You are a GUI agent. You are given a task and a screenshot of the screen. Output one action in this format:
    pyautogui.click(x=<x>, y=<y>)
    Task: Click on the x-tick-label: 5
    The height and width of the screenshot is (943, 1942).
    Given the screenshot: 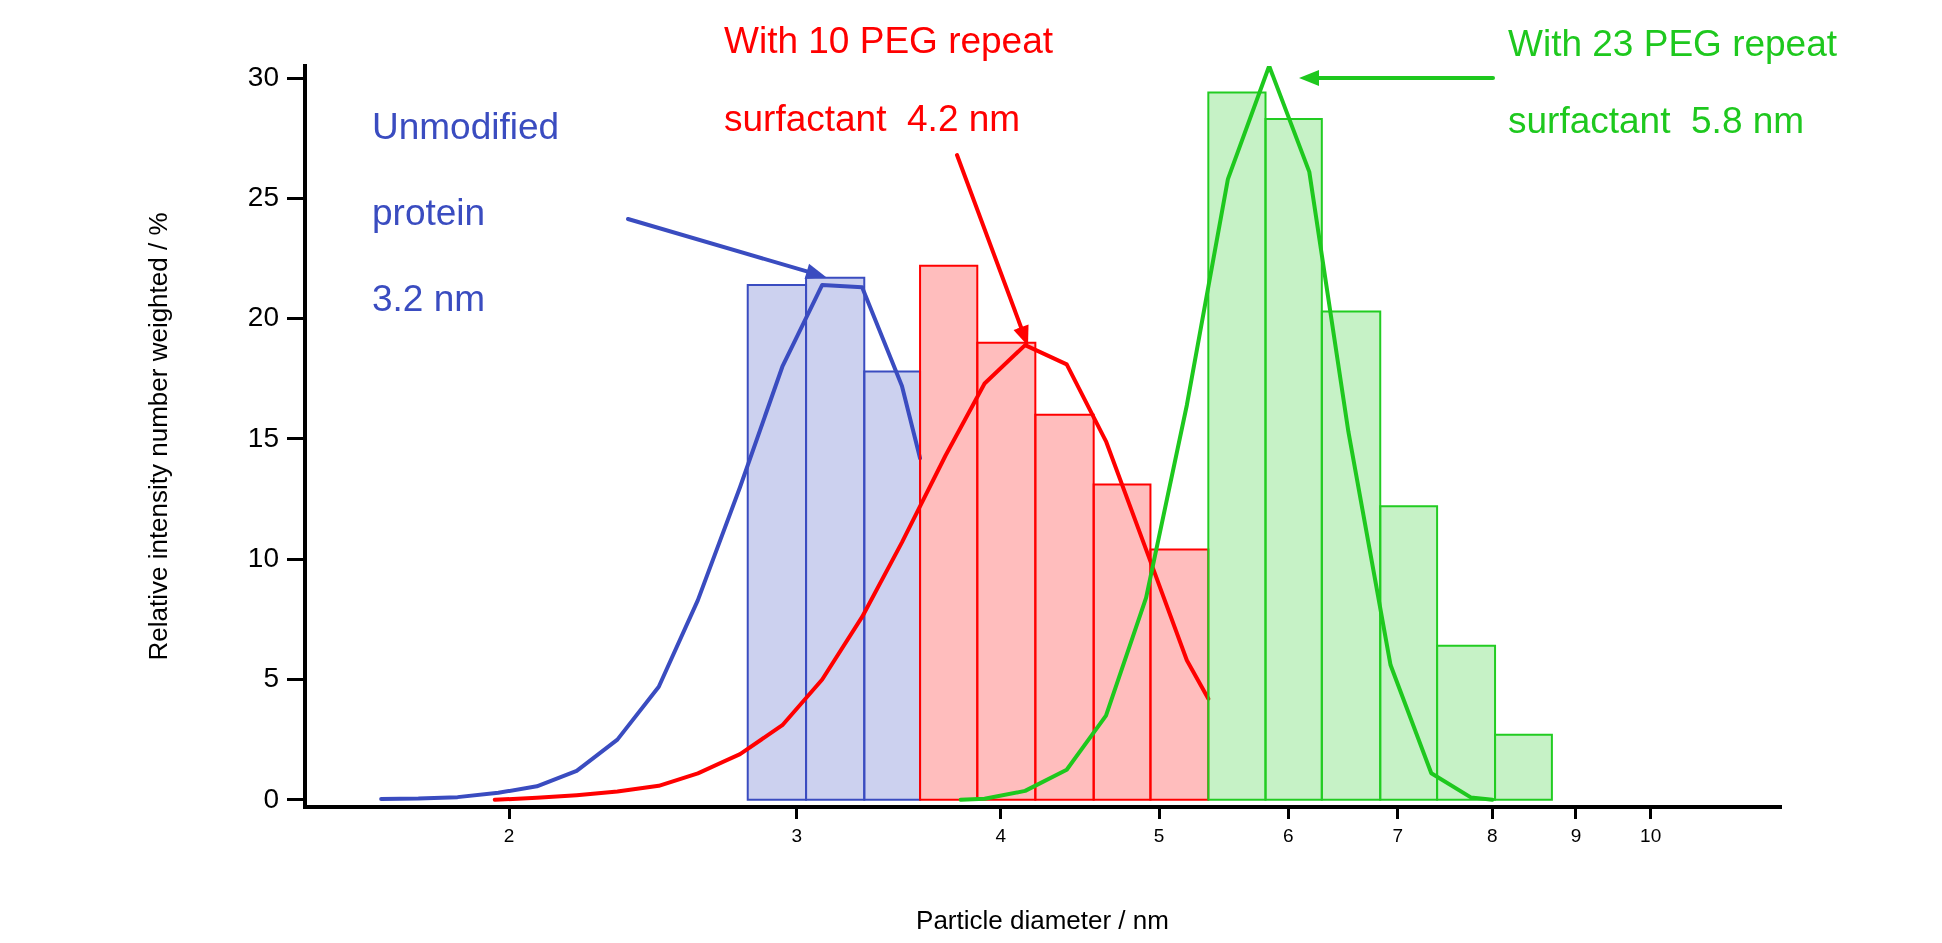 What is the action you would take?
    pyautogui.click(x=1159, y=835)
    